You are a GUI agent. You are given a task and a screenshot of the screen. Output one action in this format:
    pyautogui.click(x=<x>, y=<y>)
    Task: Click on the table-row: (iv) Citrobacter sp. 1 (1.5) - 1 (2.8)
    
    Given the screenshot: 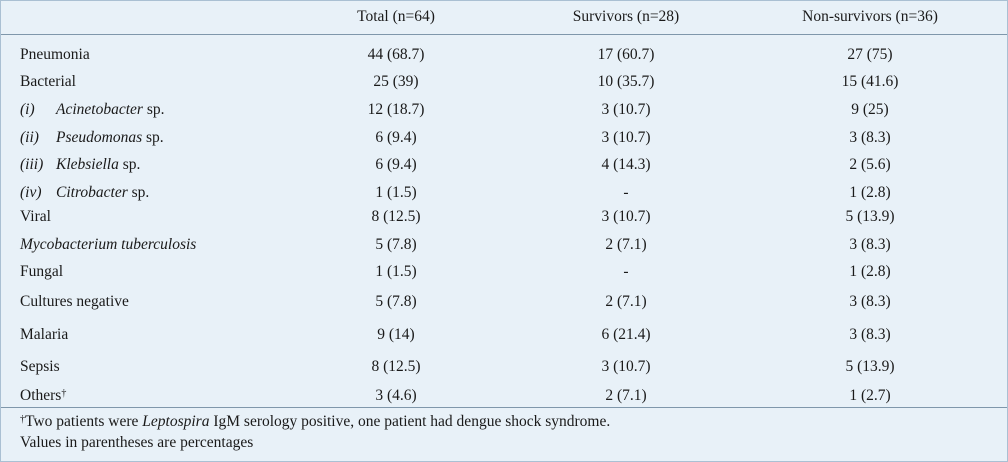 What is the action you would take?
    pyautogui.click(x=504, y=193)
    